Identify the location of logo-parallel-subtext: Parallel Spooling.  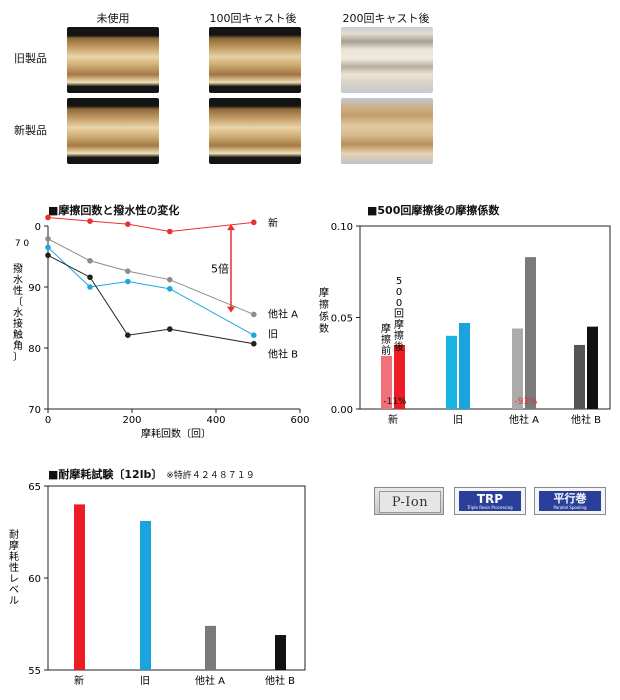
(570, 507).